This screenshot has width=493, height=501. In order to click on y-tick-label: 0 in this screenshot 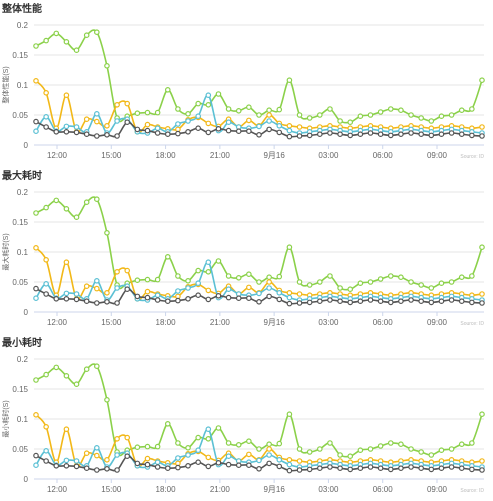, I will do `click(26, 145)`.